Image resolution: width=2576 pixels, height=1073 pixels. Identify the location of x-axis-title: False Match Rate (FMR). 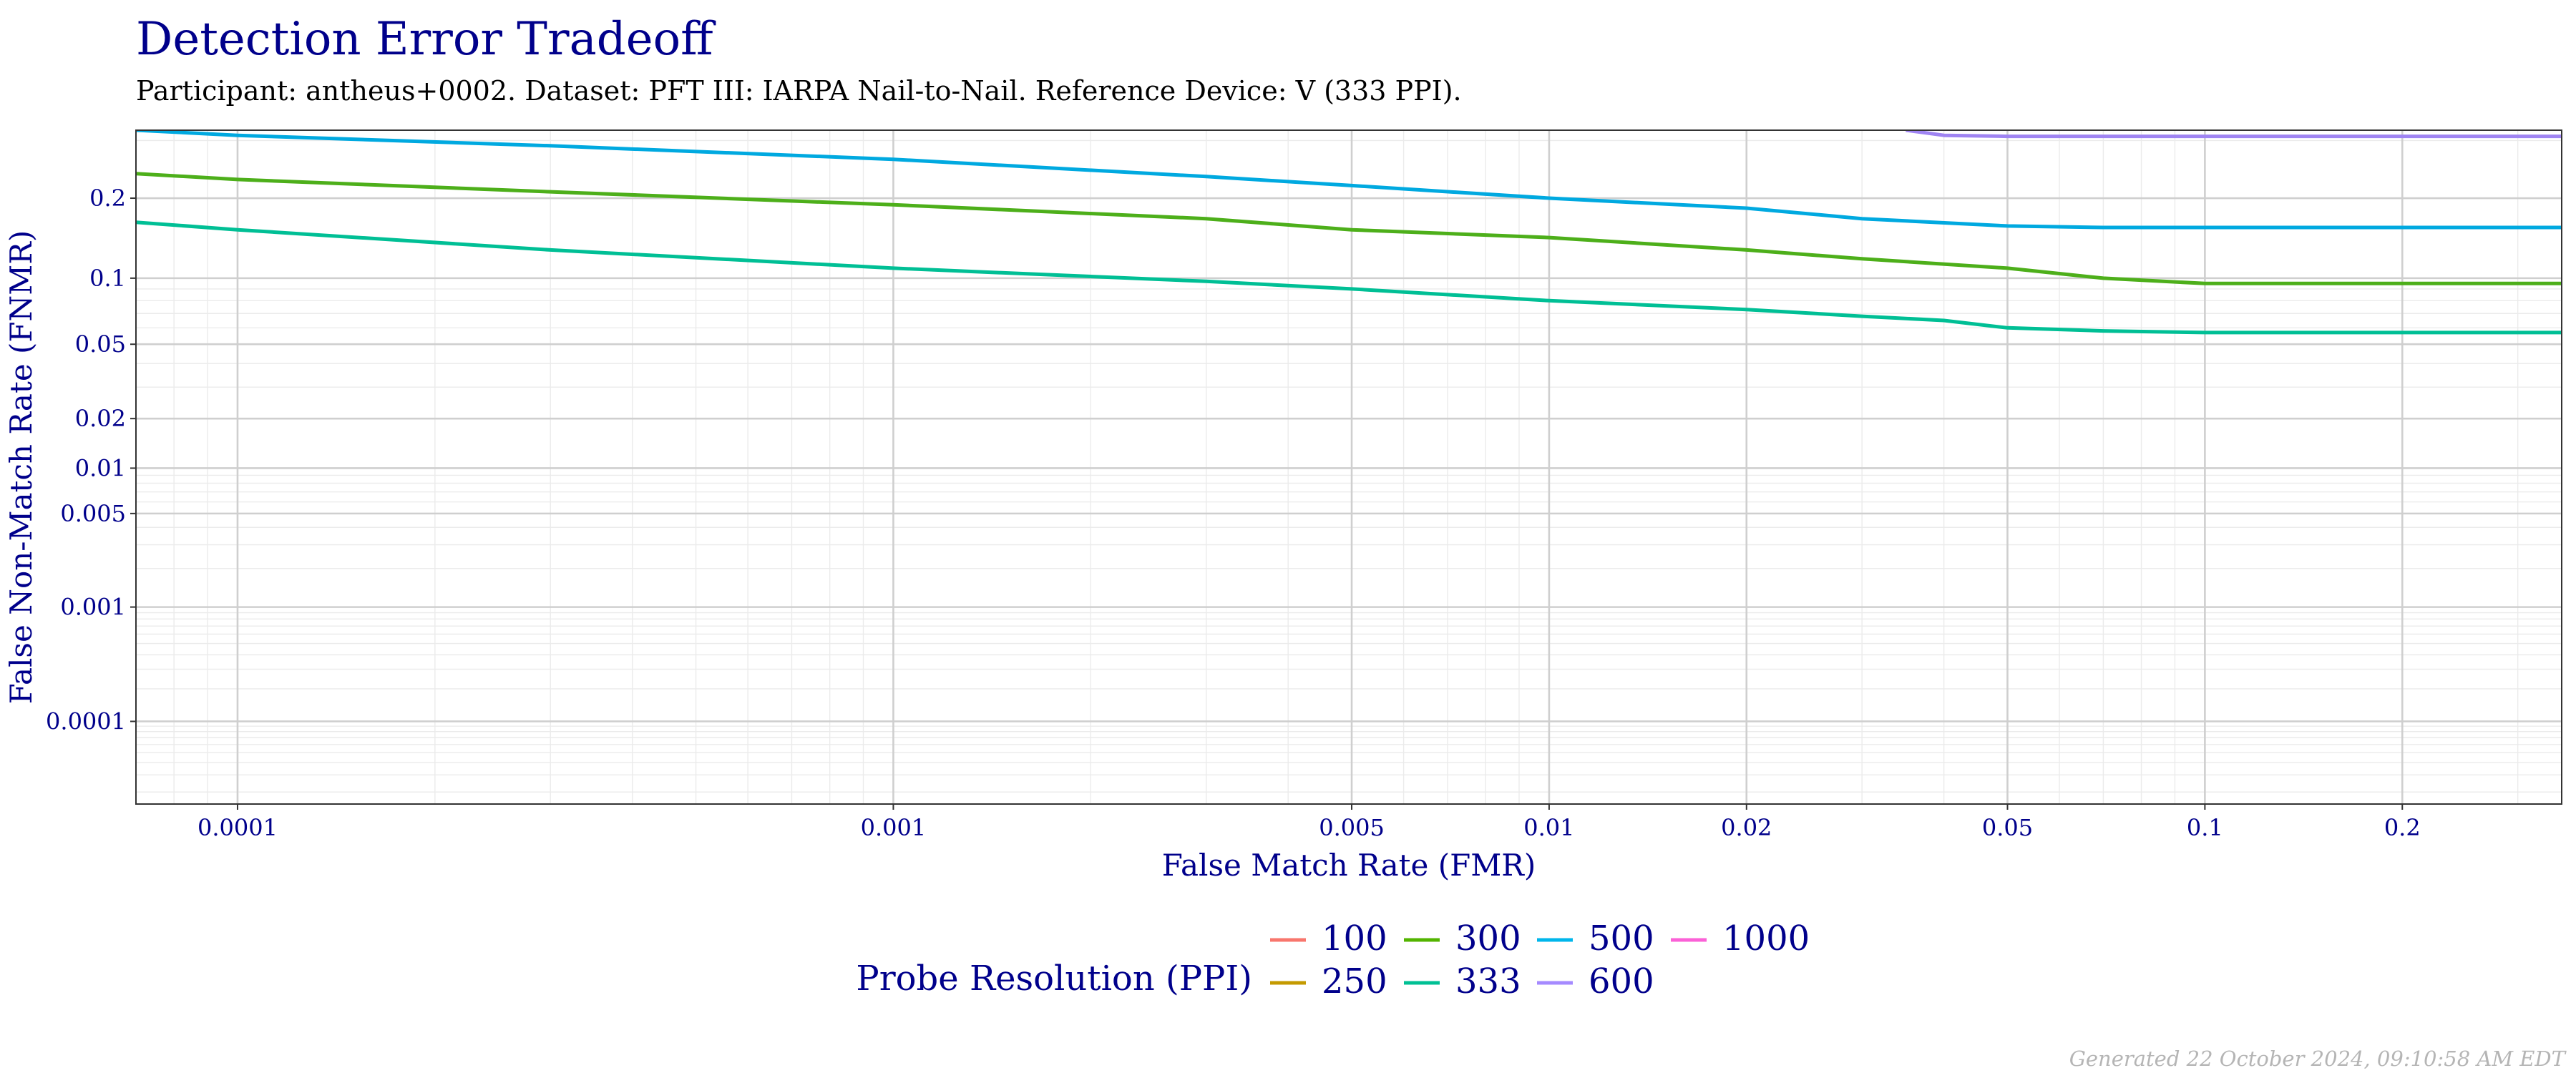
(1349, 865).